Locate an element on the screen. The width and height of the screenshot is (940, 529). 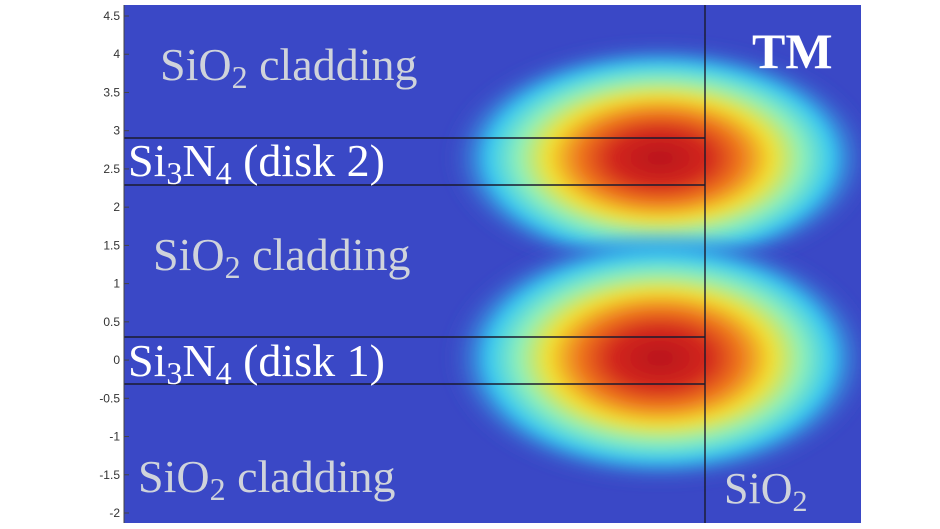
y-tick-label: 1.5 is located at coordinates (111, 245).